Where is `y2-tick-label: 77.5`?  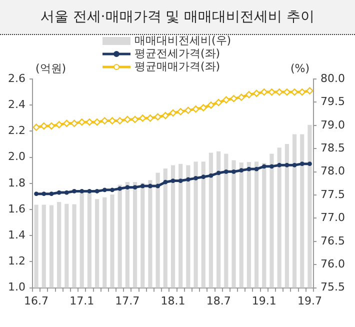 y2-tick-label: 77.5 is located at coordinates (333, 194).